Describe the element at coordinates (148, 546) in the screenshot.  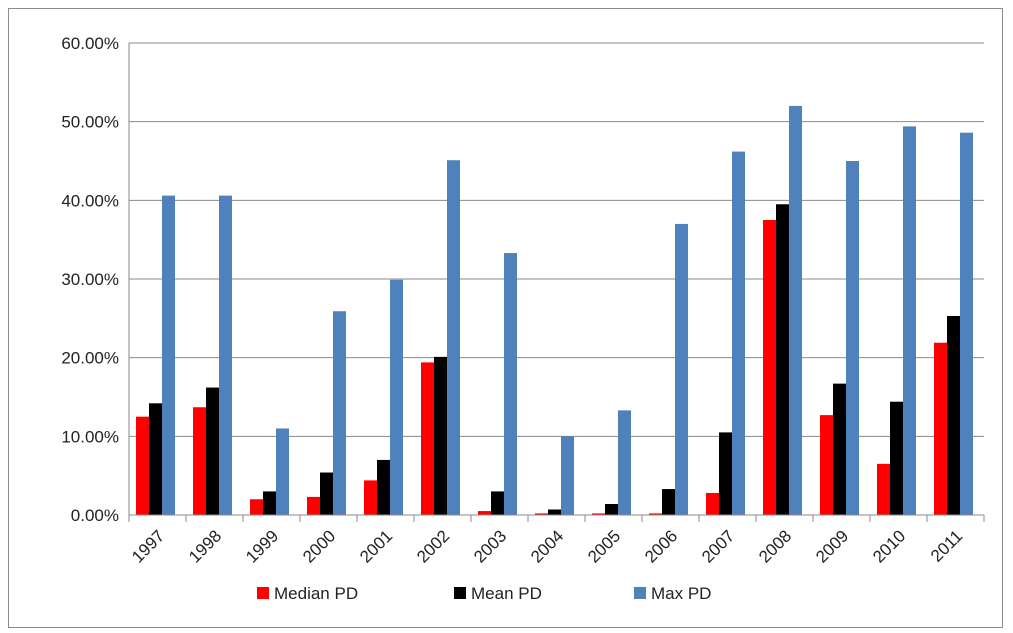
I see `x-tick-label: 1997` at that location.